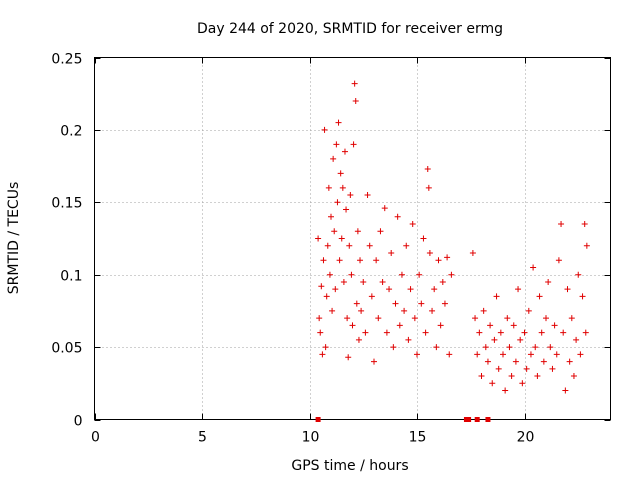 This screenshot has width=640, height=480. What do you see at coordinates (66, 60) in the screenshot?
I see `y-tick-label: 0.25` at bounding box center [66, 60].